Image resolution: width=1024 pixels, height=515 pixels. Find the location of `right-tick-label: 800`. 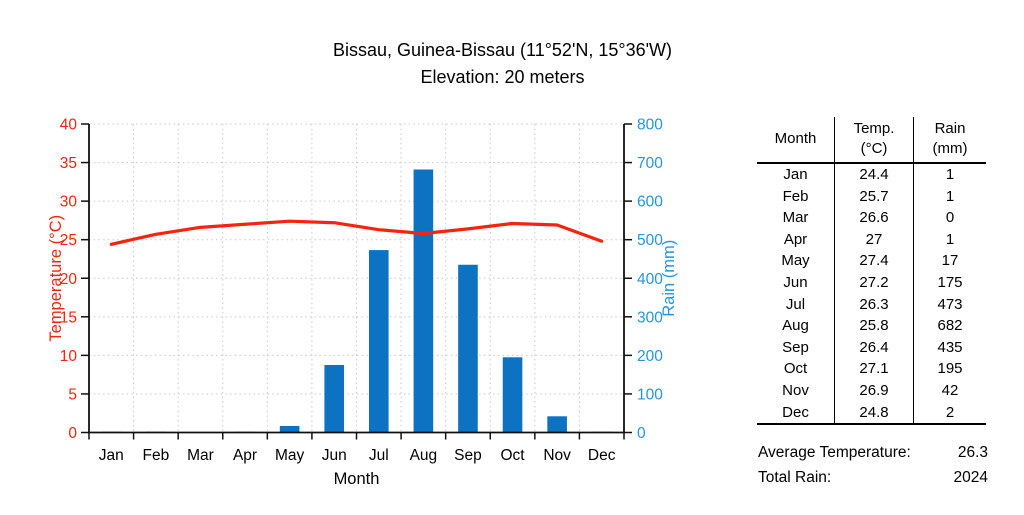

right-tick-label: 800 is located at coordinates (650, 125).